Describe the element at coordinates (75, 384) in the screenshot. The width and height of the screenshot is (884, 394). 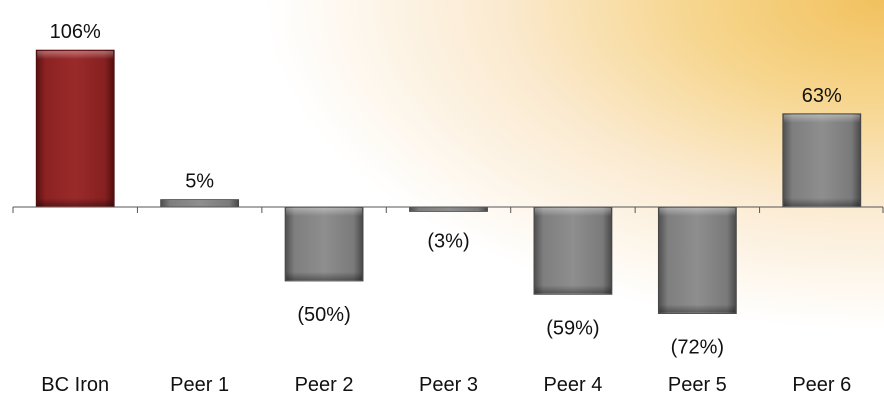
I see `category-label: BC Iron` at that location.